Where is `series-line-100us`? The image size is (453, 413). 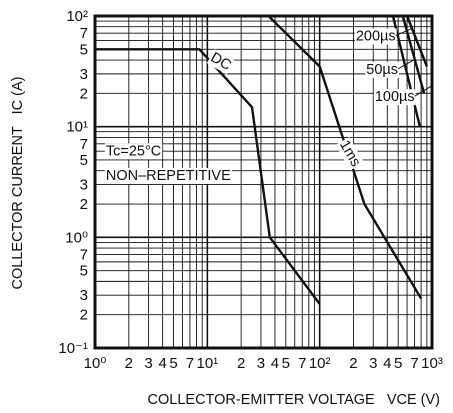
series-line-100us is located at coordinates (417, 41).